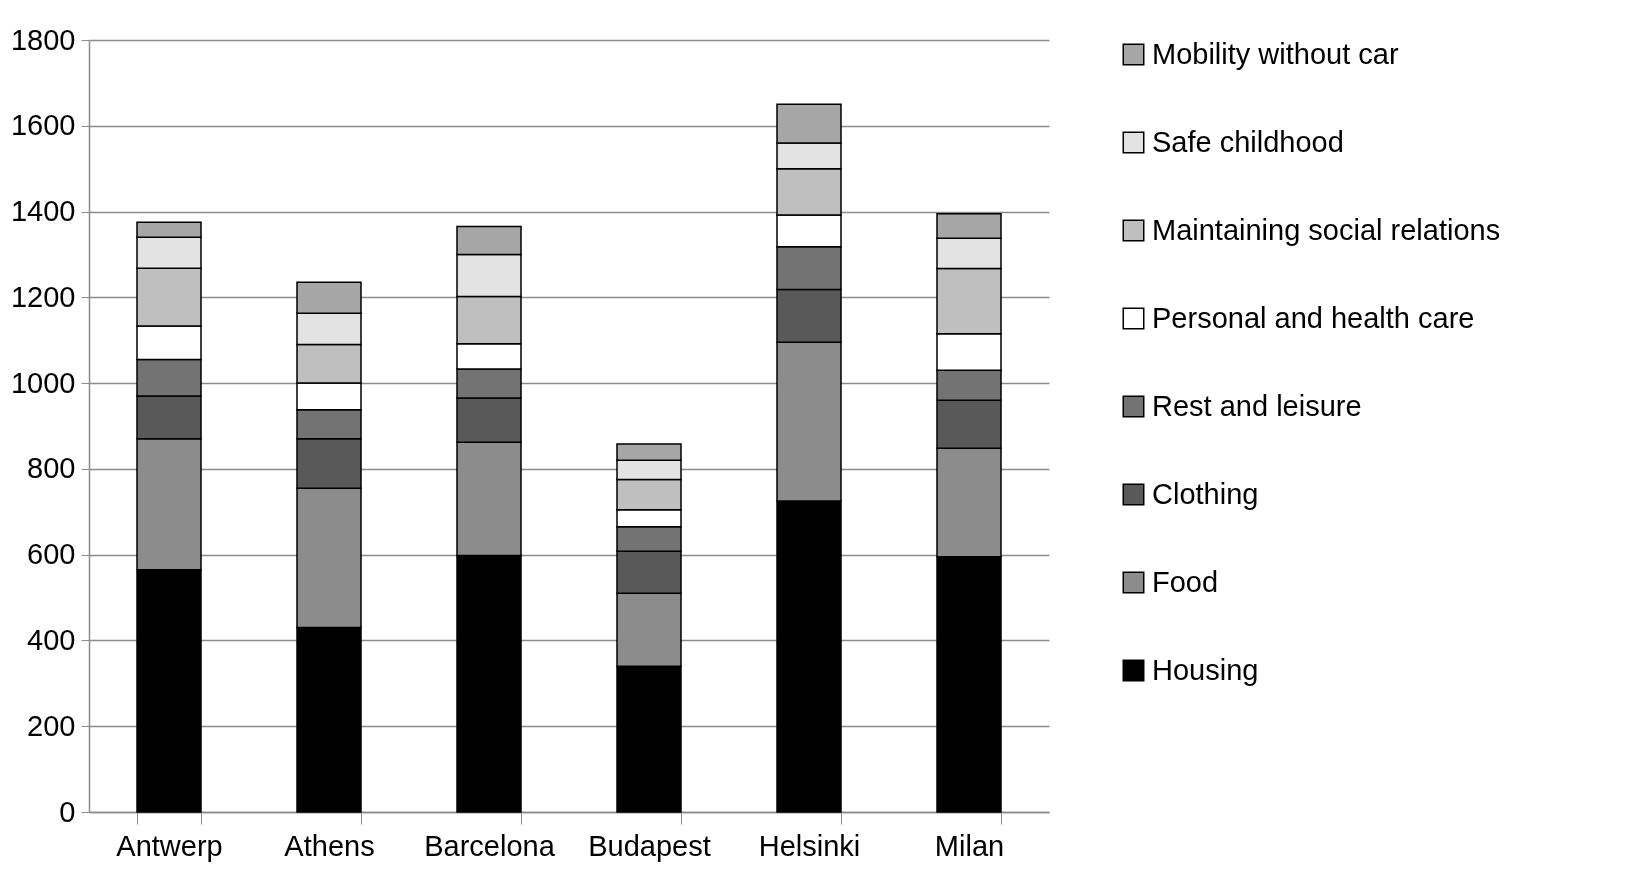 The image size is (1649, 869). Describe the element at coordinates (51, 468) in the screenshot. I see `y-tick-label: 800` at that location.